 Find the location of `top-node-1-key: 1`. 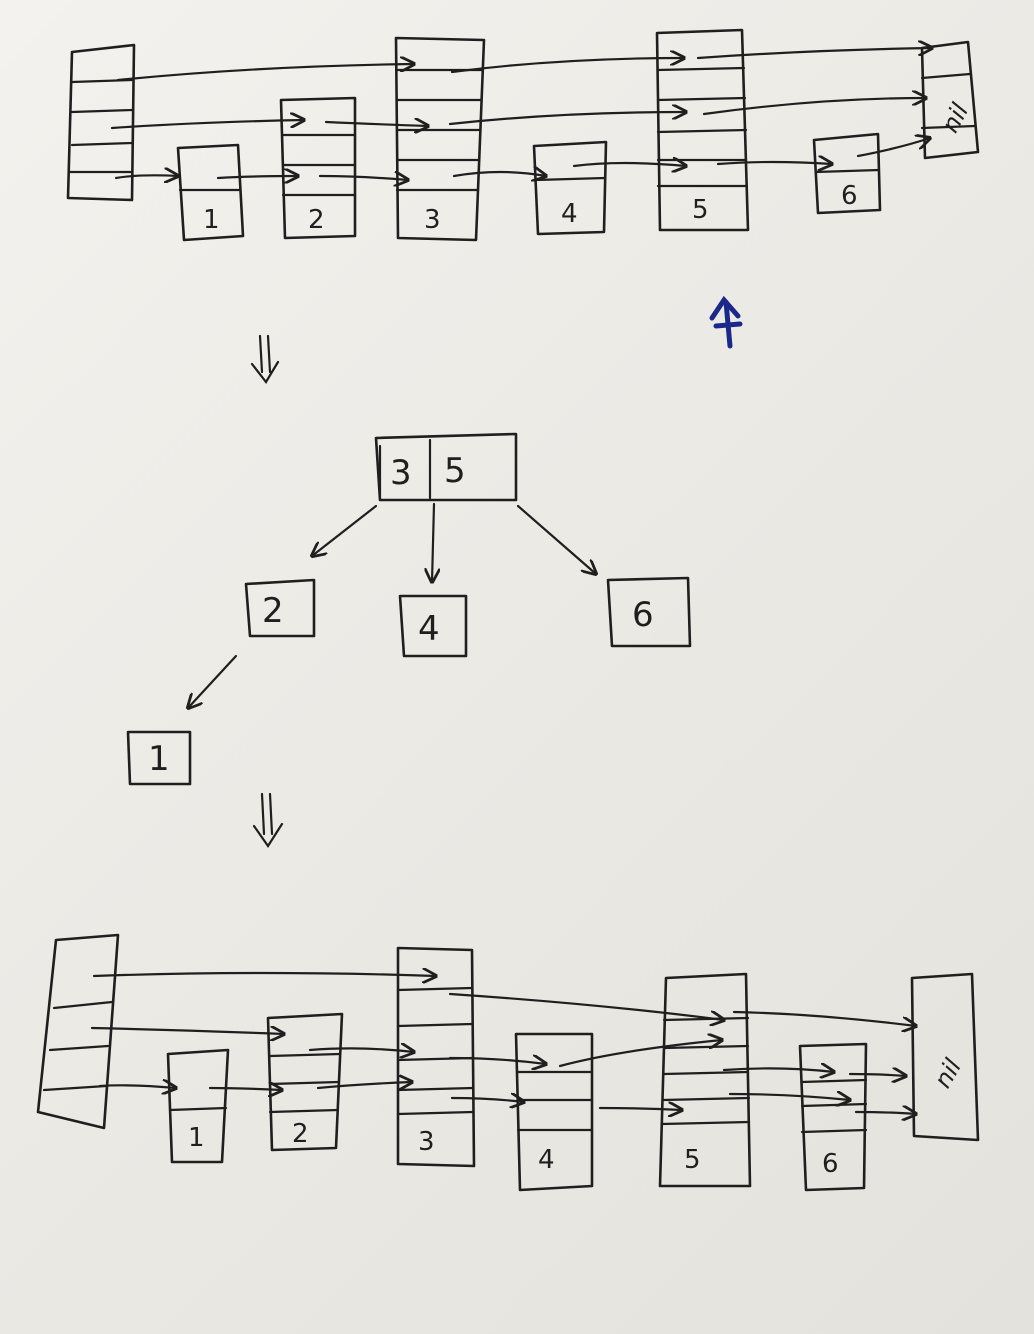

top-node-1-key: 1 is located at coordinates (211, 220).